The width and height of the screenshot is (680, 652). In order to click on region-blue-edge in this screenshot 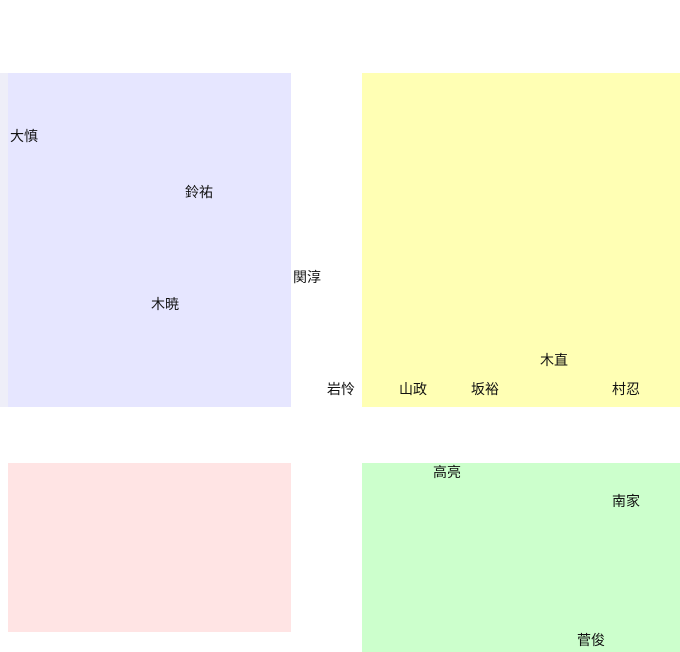, I will do `click(4, 240)`.